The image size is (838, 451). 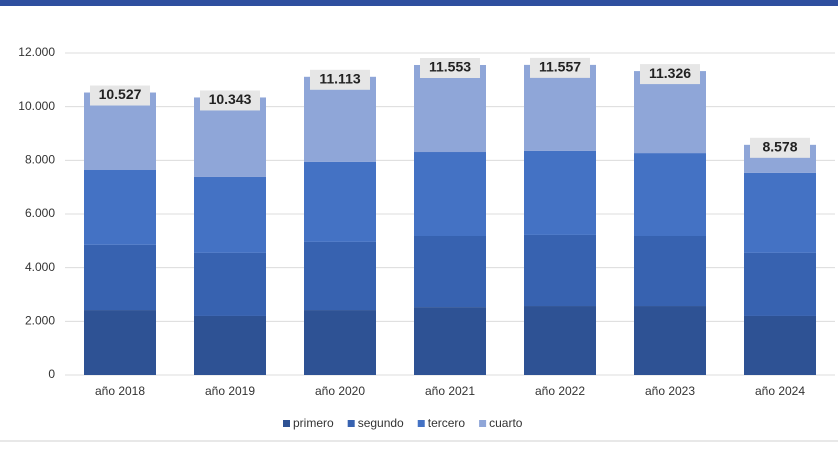 What do you see at coordinates (450, 391) in the screenshot?
I see `x-tick-label: año 2021` at bounding box center [450, 391].